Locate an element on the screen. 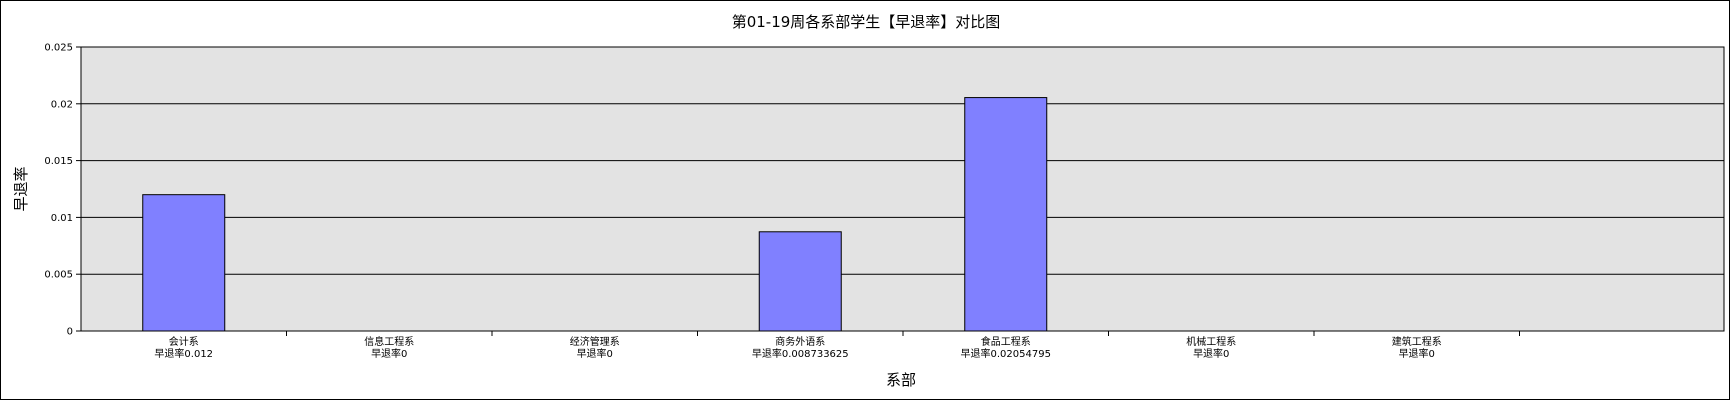  category-sublabel: 早退率0.008733625 is located at coordinates (800, 353).